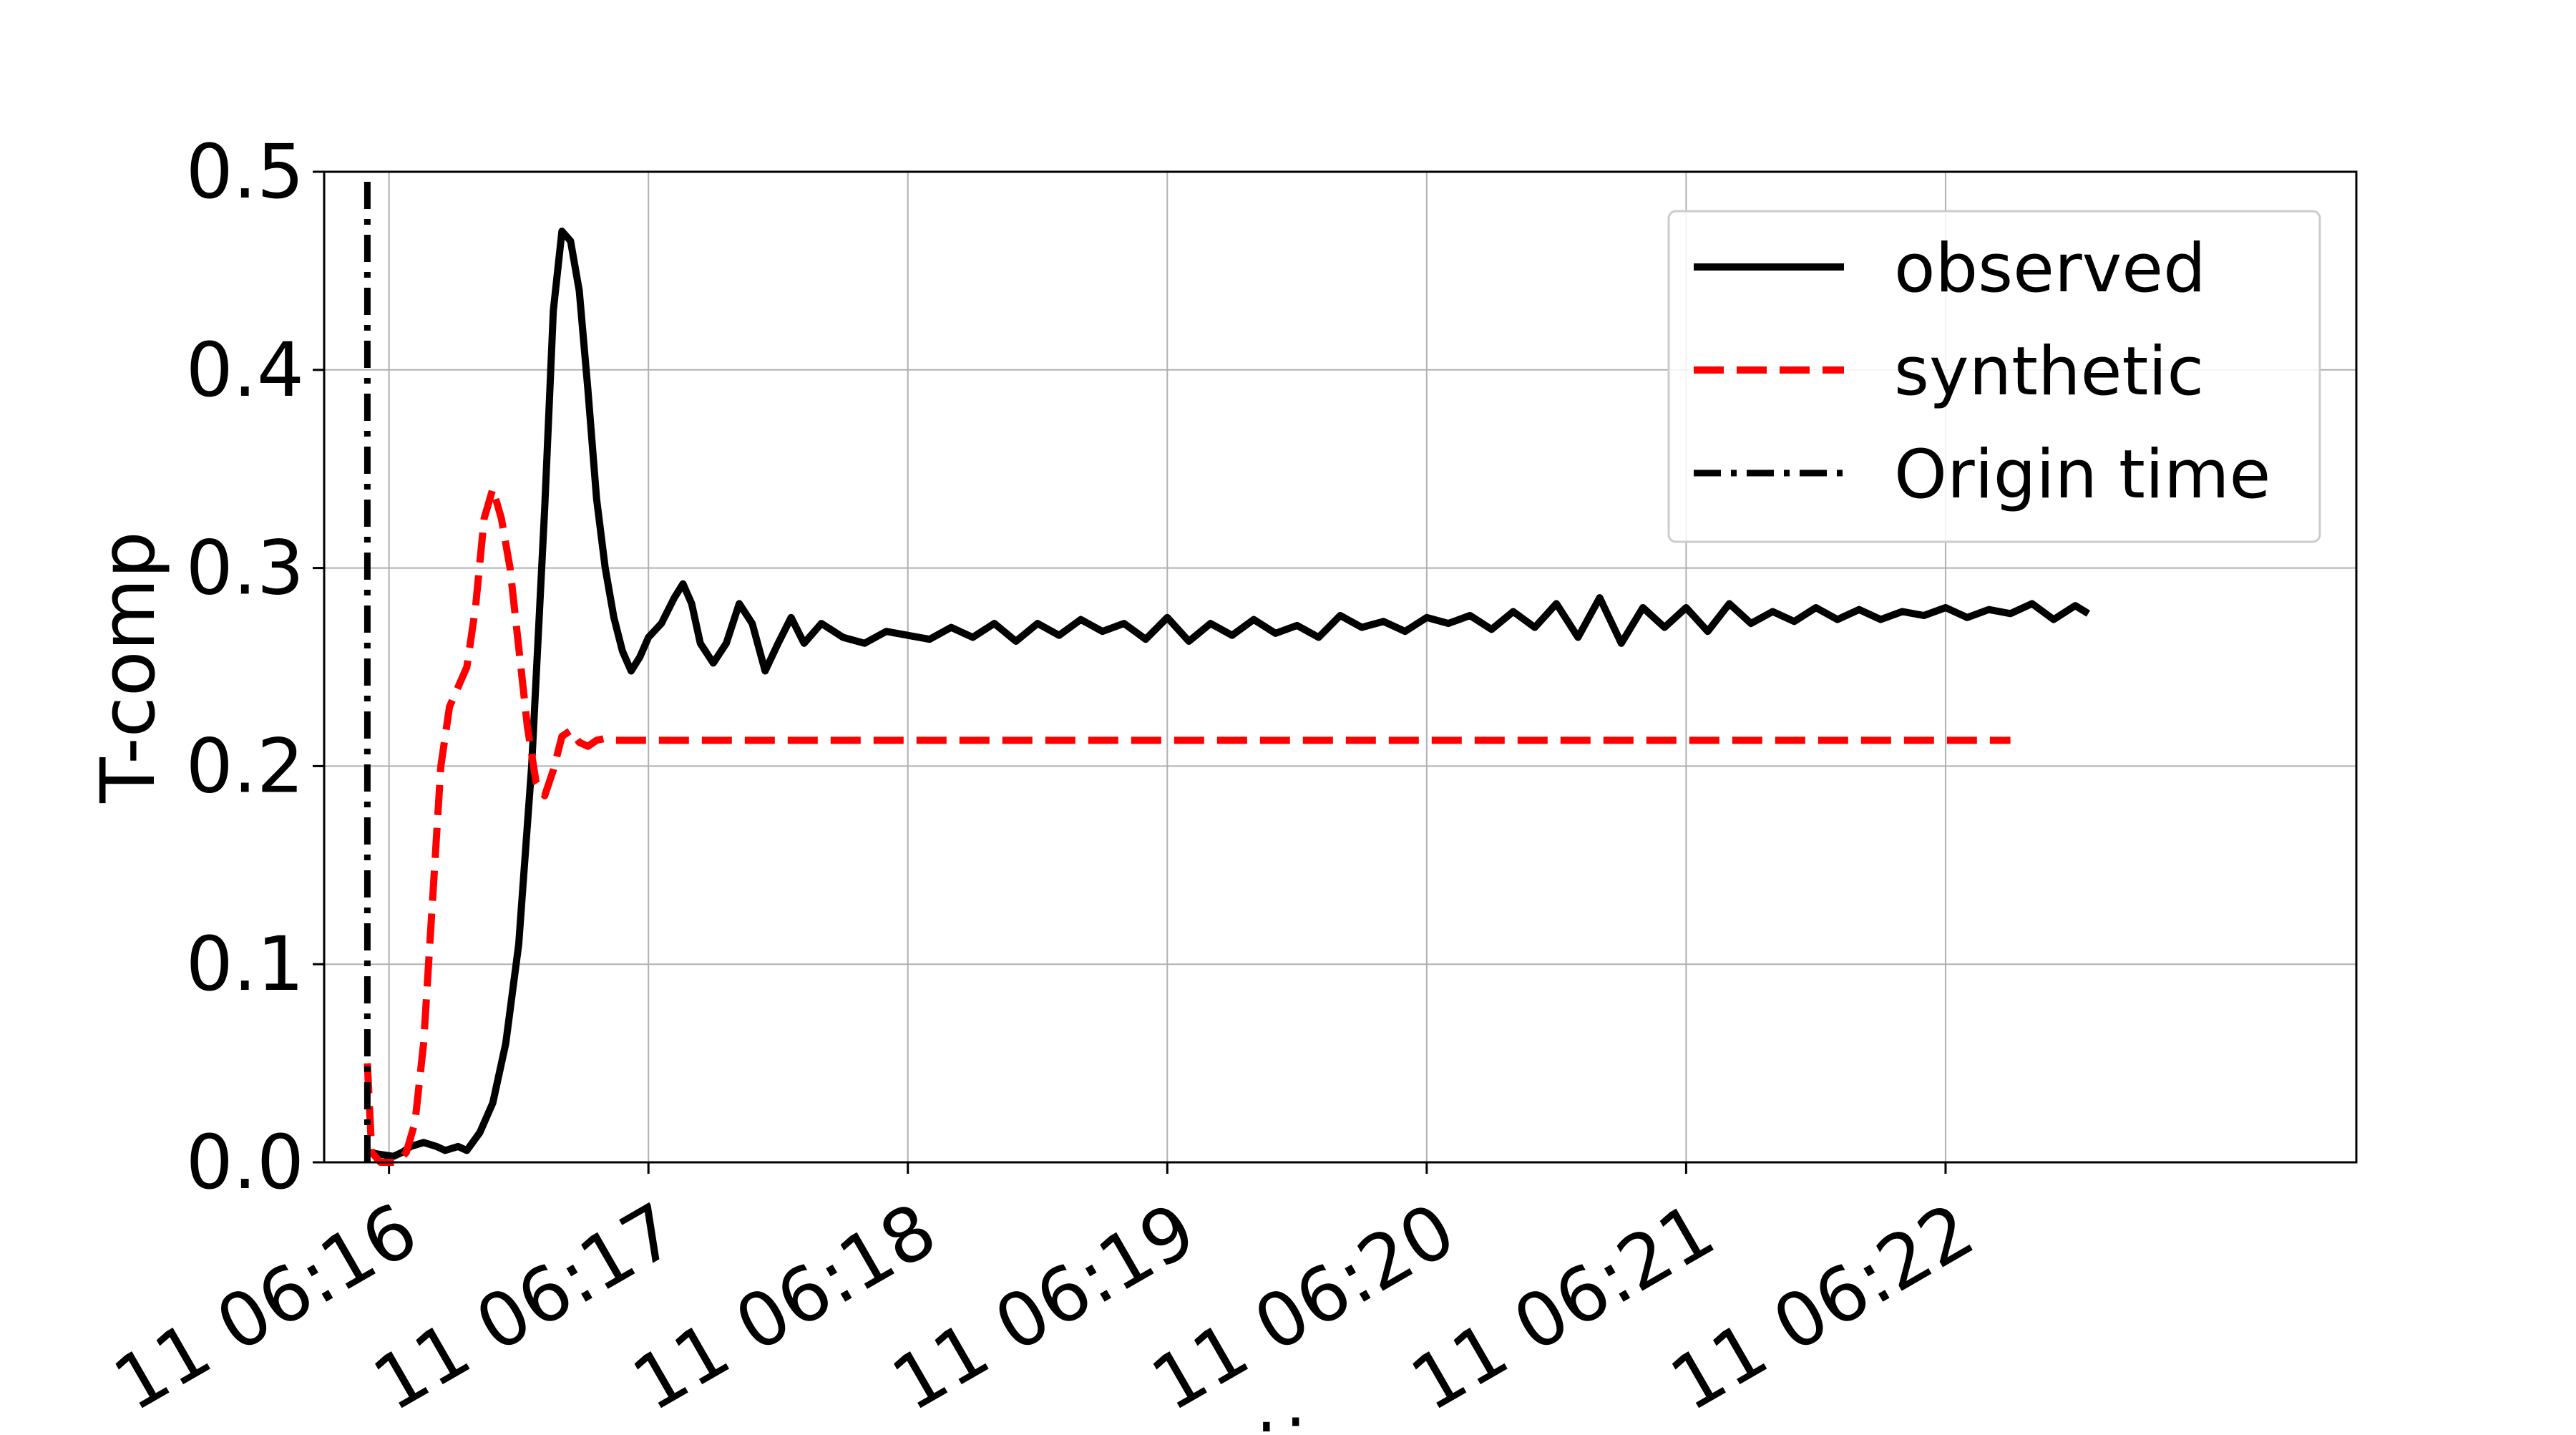 The width and height of the screenshot is (2576, 1435). I want to click on y-tick-label: 0.0, so click(245, 1163).